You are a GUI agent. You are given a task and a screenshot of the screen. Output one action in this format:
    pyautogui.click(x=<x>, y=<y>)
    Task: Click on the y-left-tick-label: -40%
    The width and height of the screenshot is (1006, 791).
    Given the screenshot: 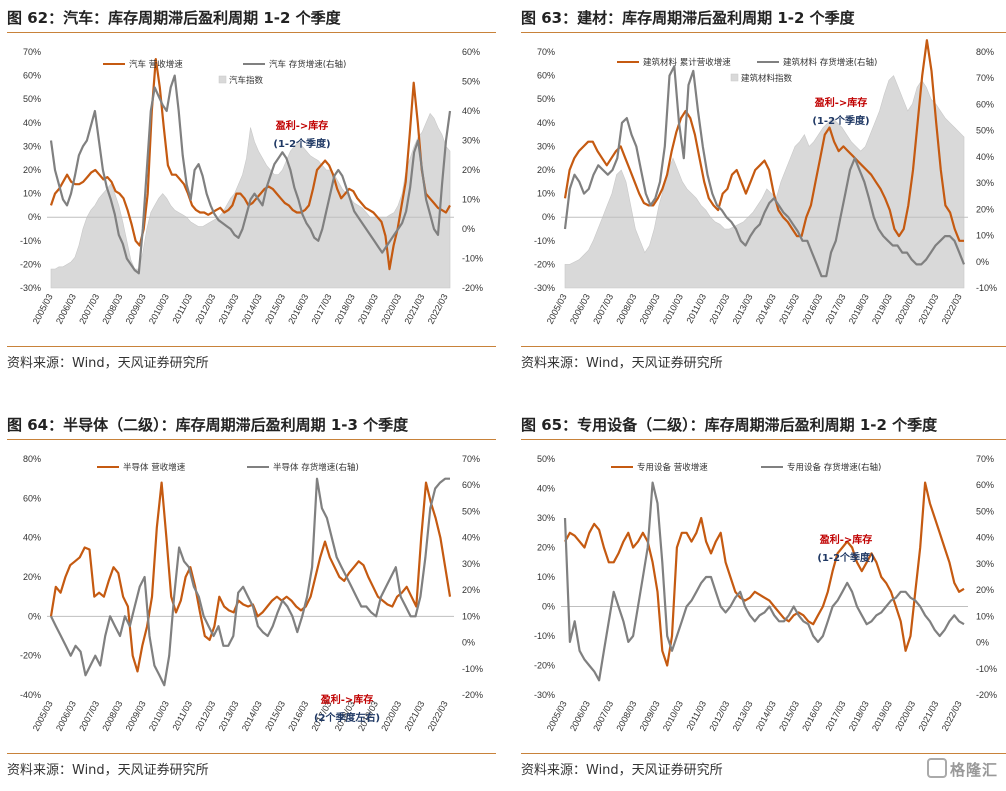 What is the action you would take?
    pyautogui.click(x=30, y=695)
    